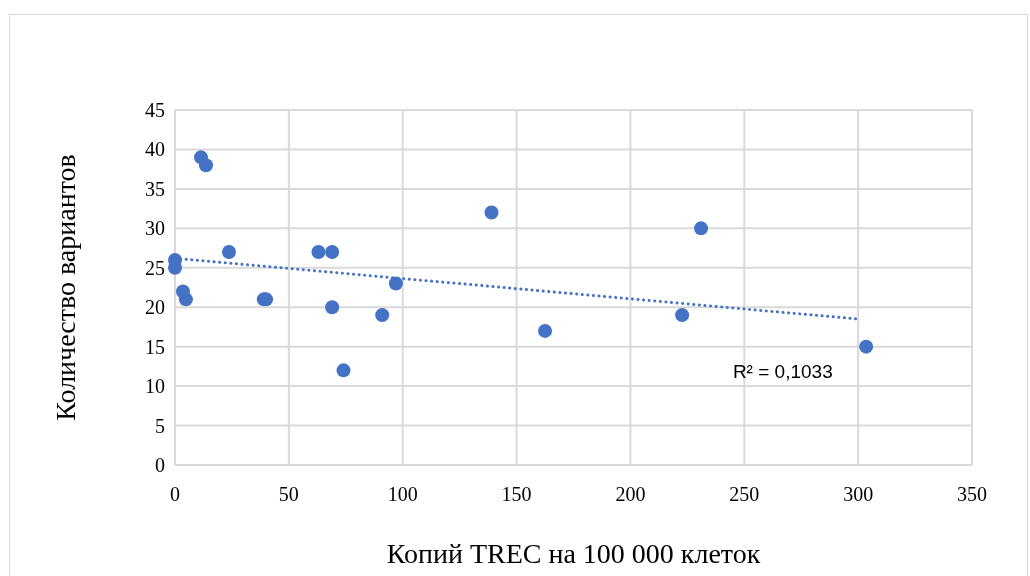 Image resolution: width=1030 pixels, height=576 pixels. What do you see at coordinates (155, 346) in the screenshot?
I see `y-tick-label: 15` at bounding box center [155, 346].